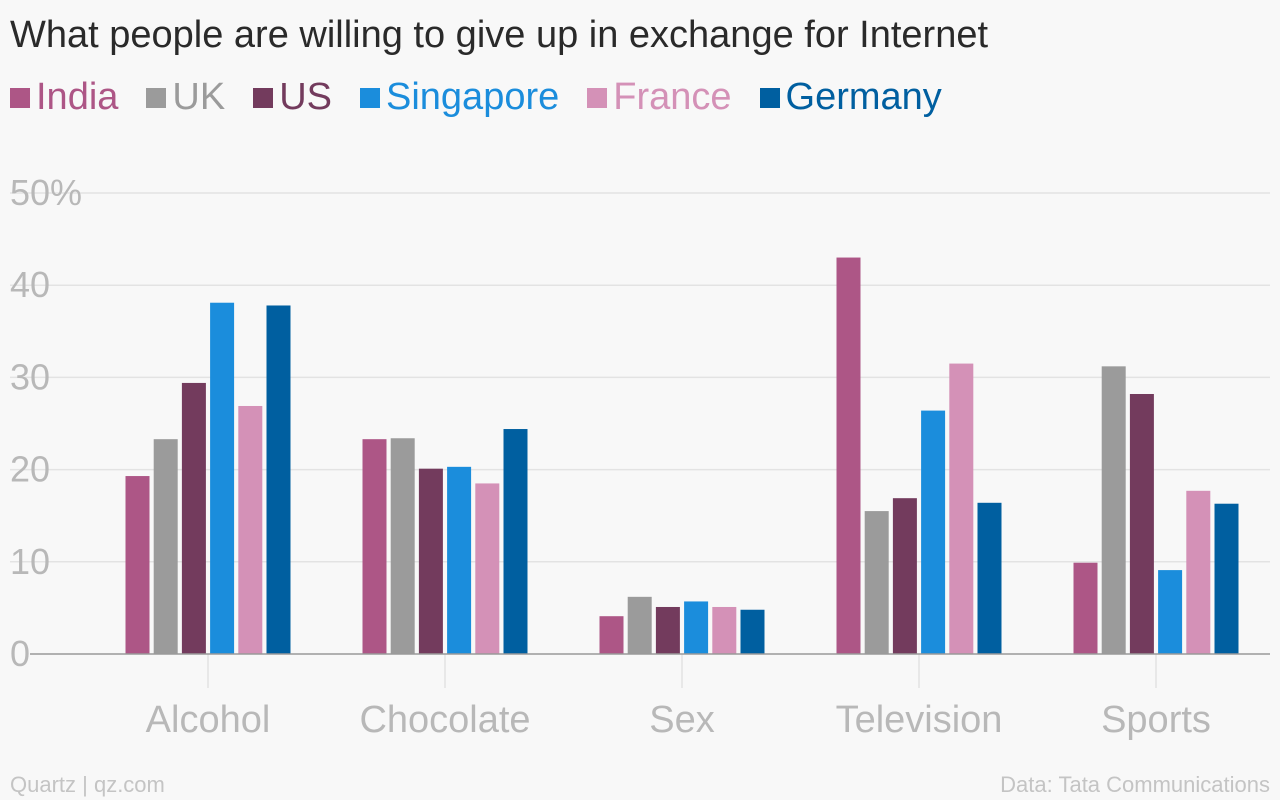 Image resolution: width=1280 pixels, height=800 pixels. Describe the element at coordinates (30, 376) in the screenshot. I see `y-tick-label: 30` at that location.